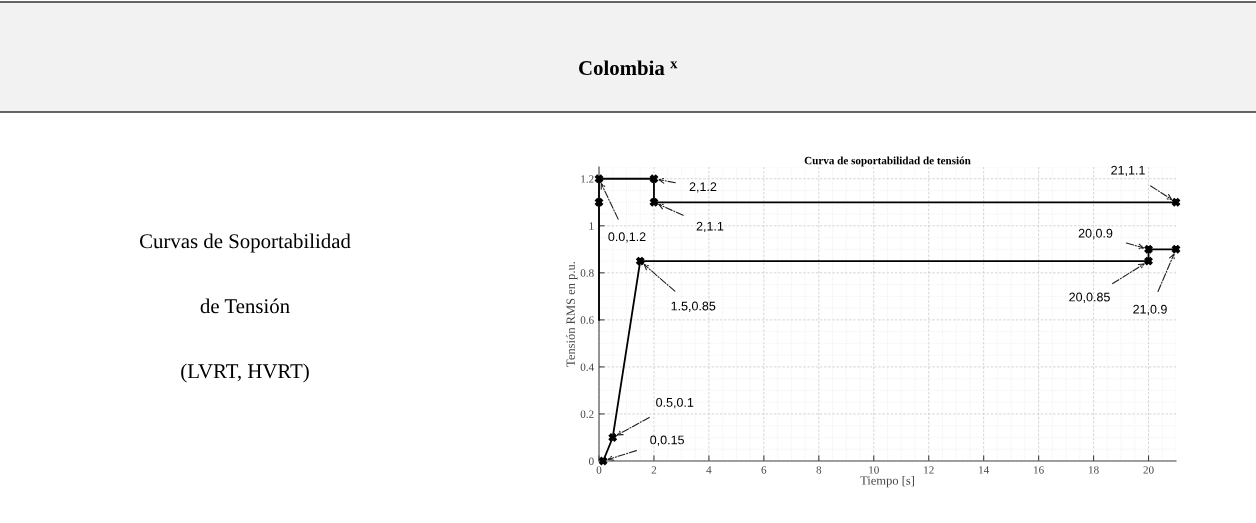 This screenshot has width=1256, height=523. I want to click on y-tick-label: 0.2, so click(587, 414).